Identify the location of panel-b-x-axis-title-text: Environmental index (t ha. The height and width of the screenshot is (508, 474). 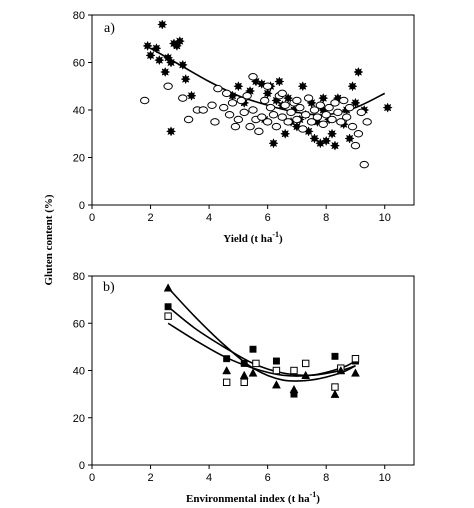
(248, 499).